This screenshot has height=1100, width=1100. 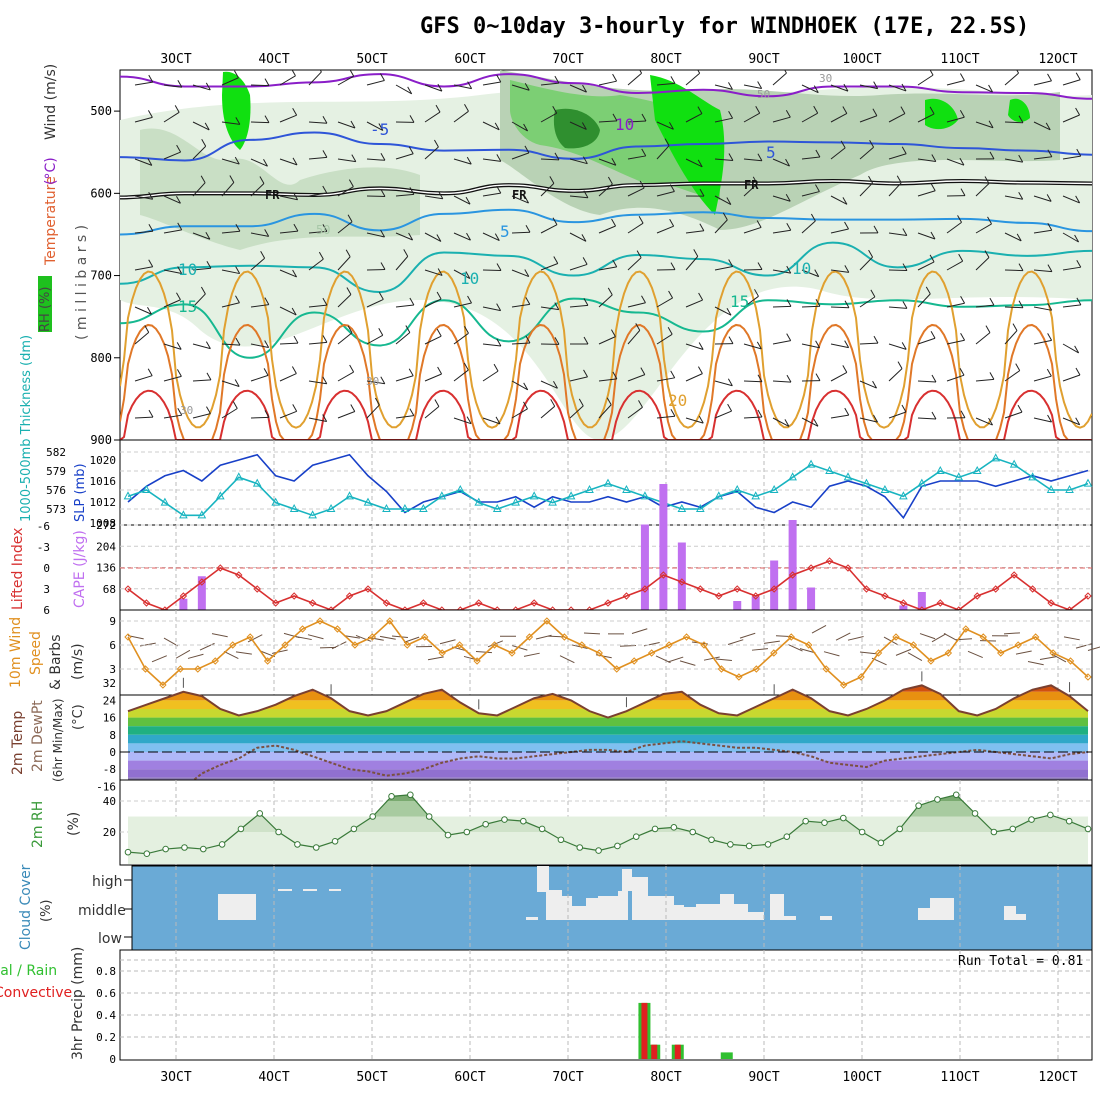 What do you see at coordinates (1020, 961) in the screenshot?
I see `run-total: Run Total = 0.81` at bounding box center [1020, 961].